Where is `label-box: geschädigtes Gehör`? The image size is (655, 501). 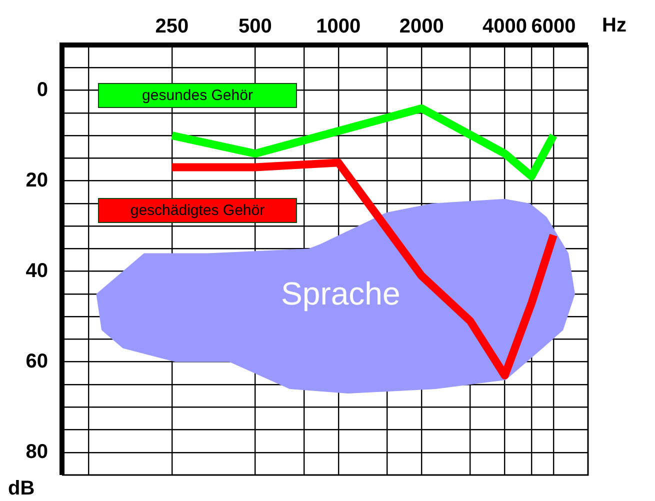
label-box: geschädigtes Gehör is located at coordinates (197, 210).